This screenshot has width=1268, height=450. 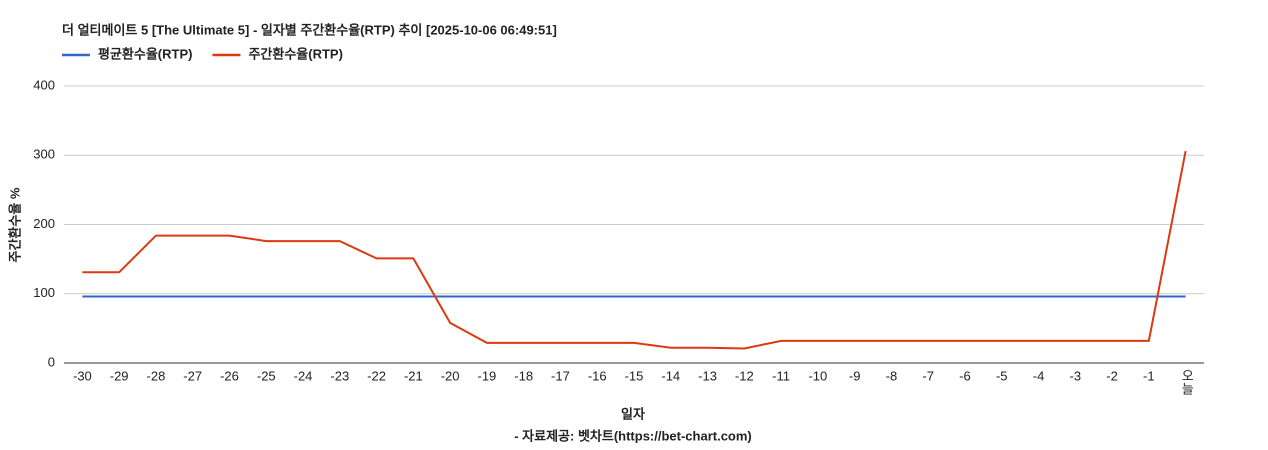 I want to click on y-tick-label: 200, so click(x=44, y=223).